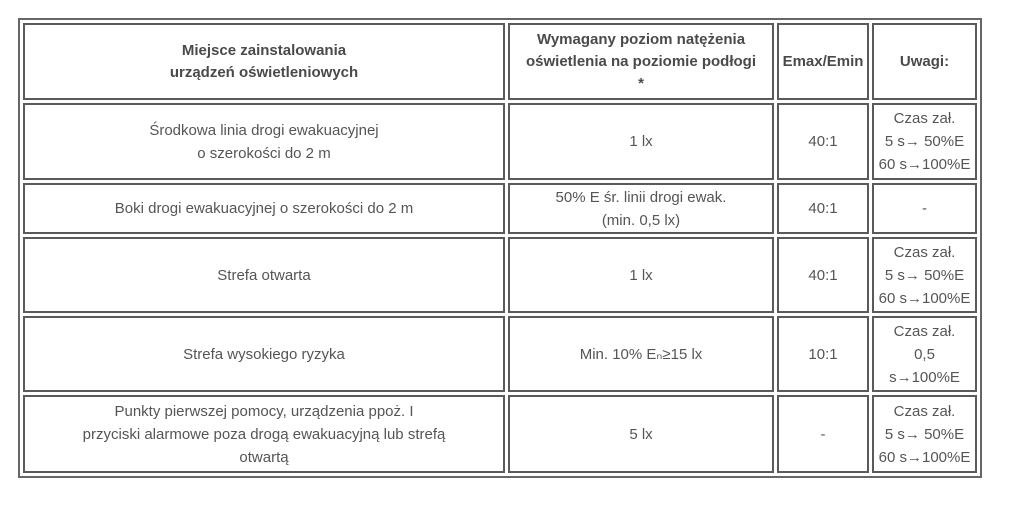 Image resolution: width=1024 pixels, height=509 pixels. I want to click on header-ratio: Emax/Emin, so click(823, 61).